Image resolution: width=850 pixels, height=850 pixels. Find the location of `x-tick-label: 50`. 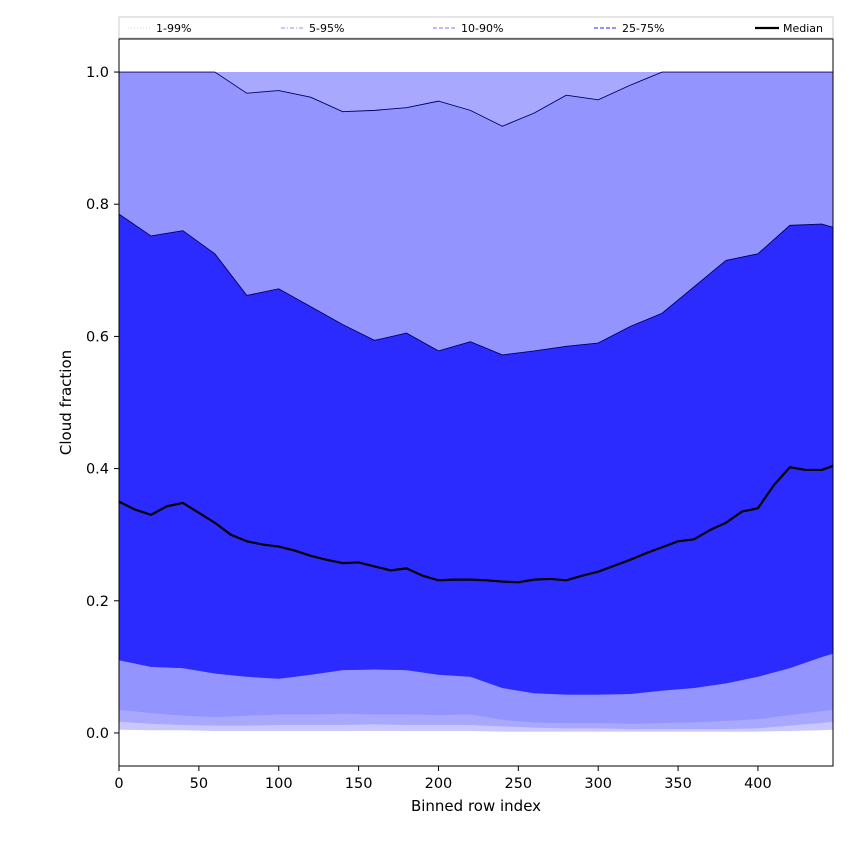

x-tick-label: 50 is located at coordinates (199, 784).